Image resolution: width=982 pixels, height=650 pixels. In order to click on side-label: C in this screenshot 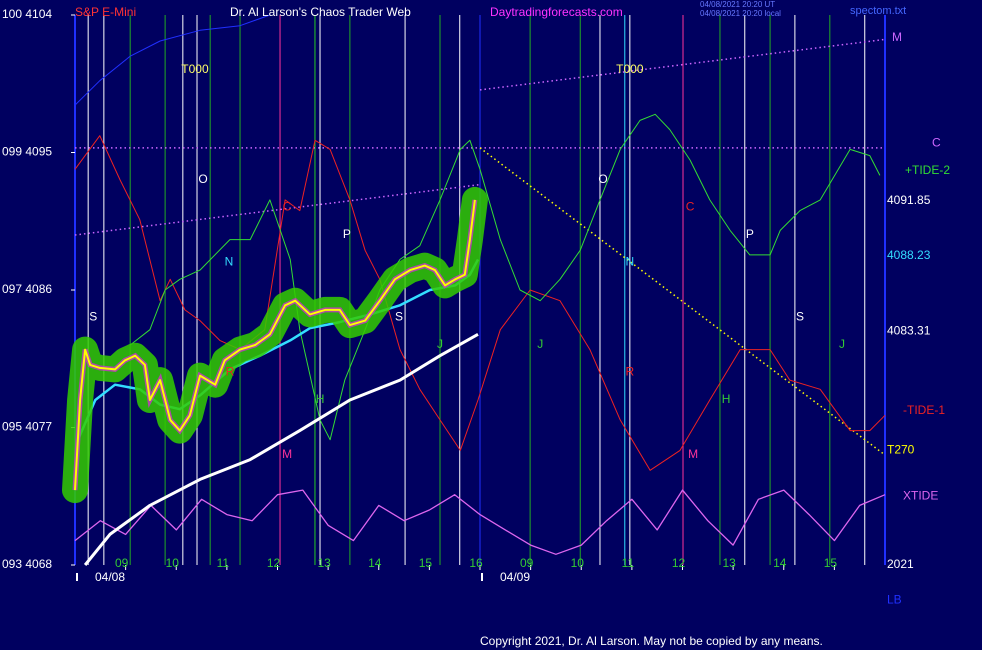, I will do `click(936, 143)`.